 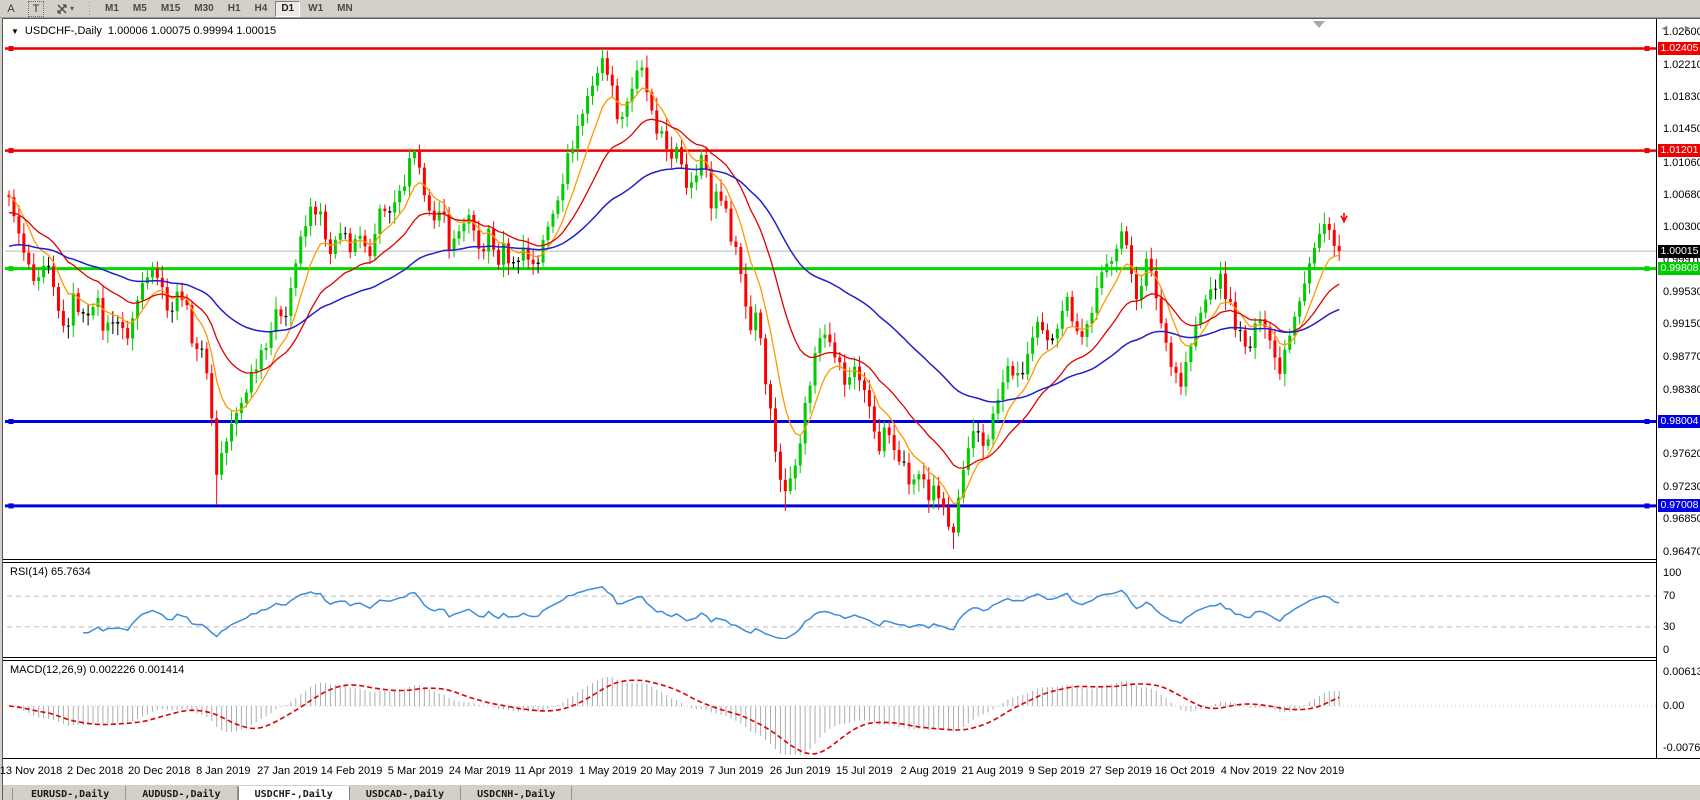 What do you see at coordinates (479, 771) in the screenshot?
I see `date-axis-tick: 24 Mar 2019` at bounding box center [479, 771].